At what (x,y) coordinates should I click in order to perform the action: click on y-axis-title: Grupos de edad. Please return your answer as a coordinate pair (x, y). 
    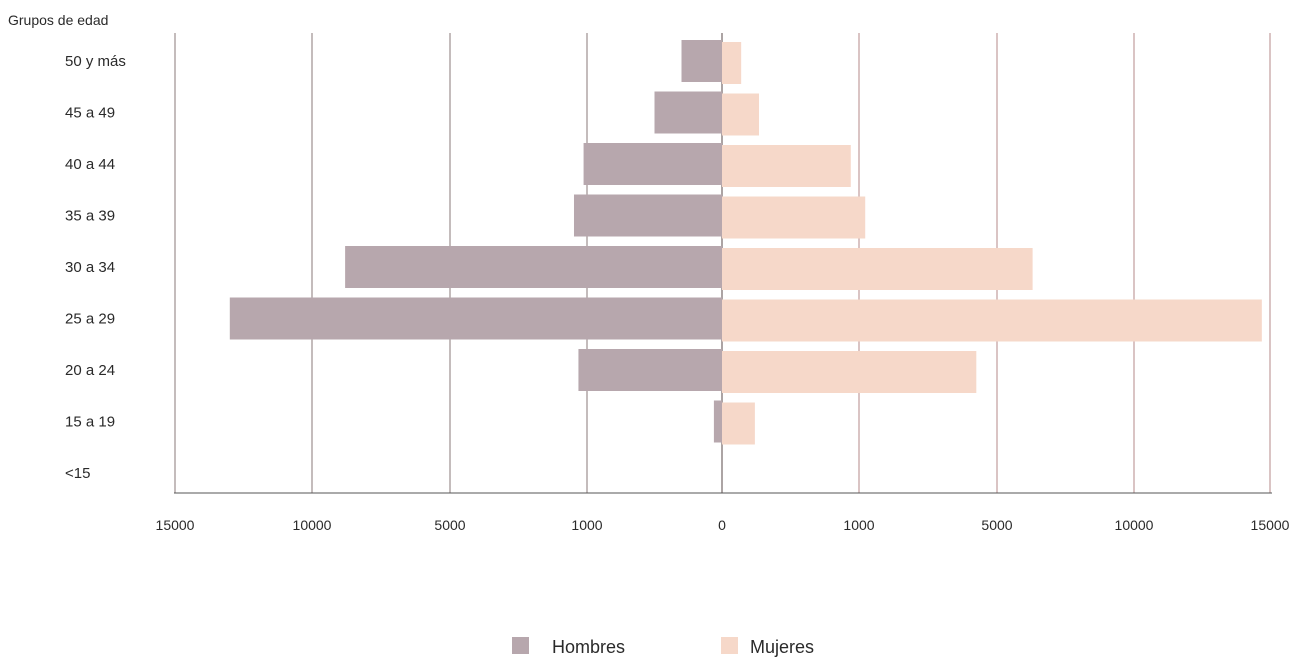
    Looking at the image, I should click on (58, 20).